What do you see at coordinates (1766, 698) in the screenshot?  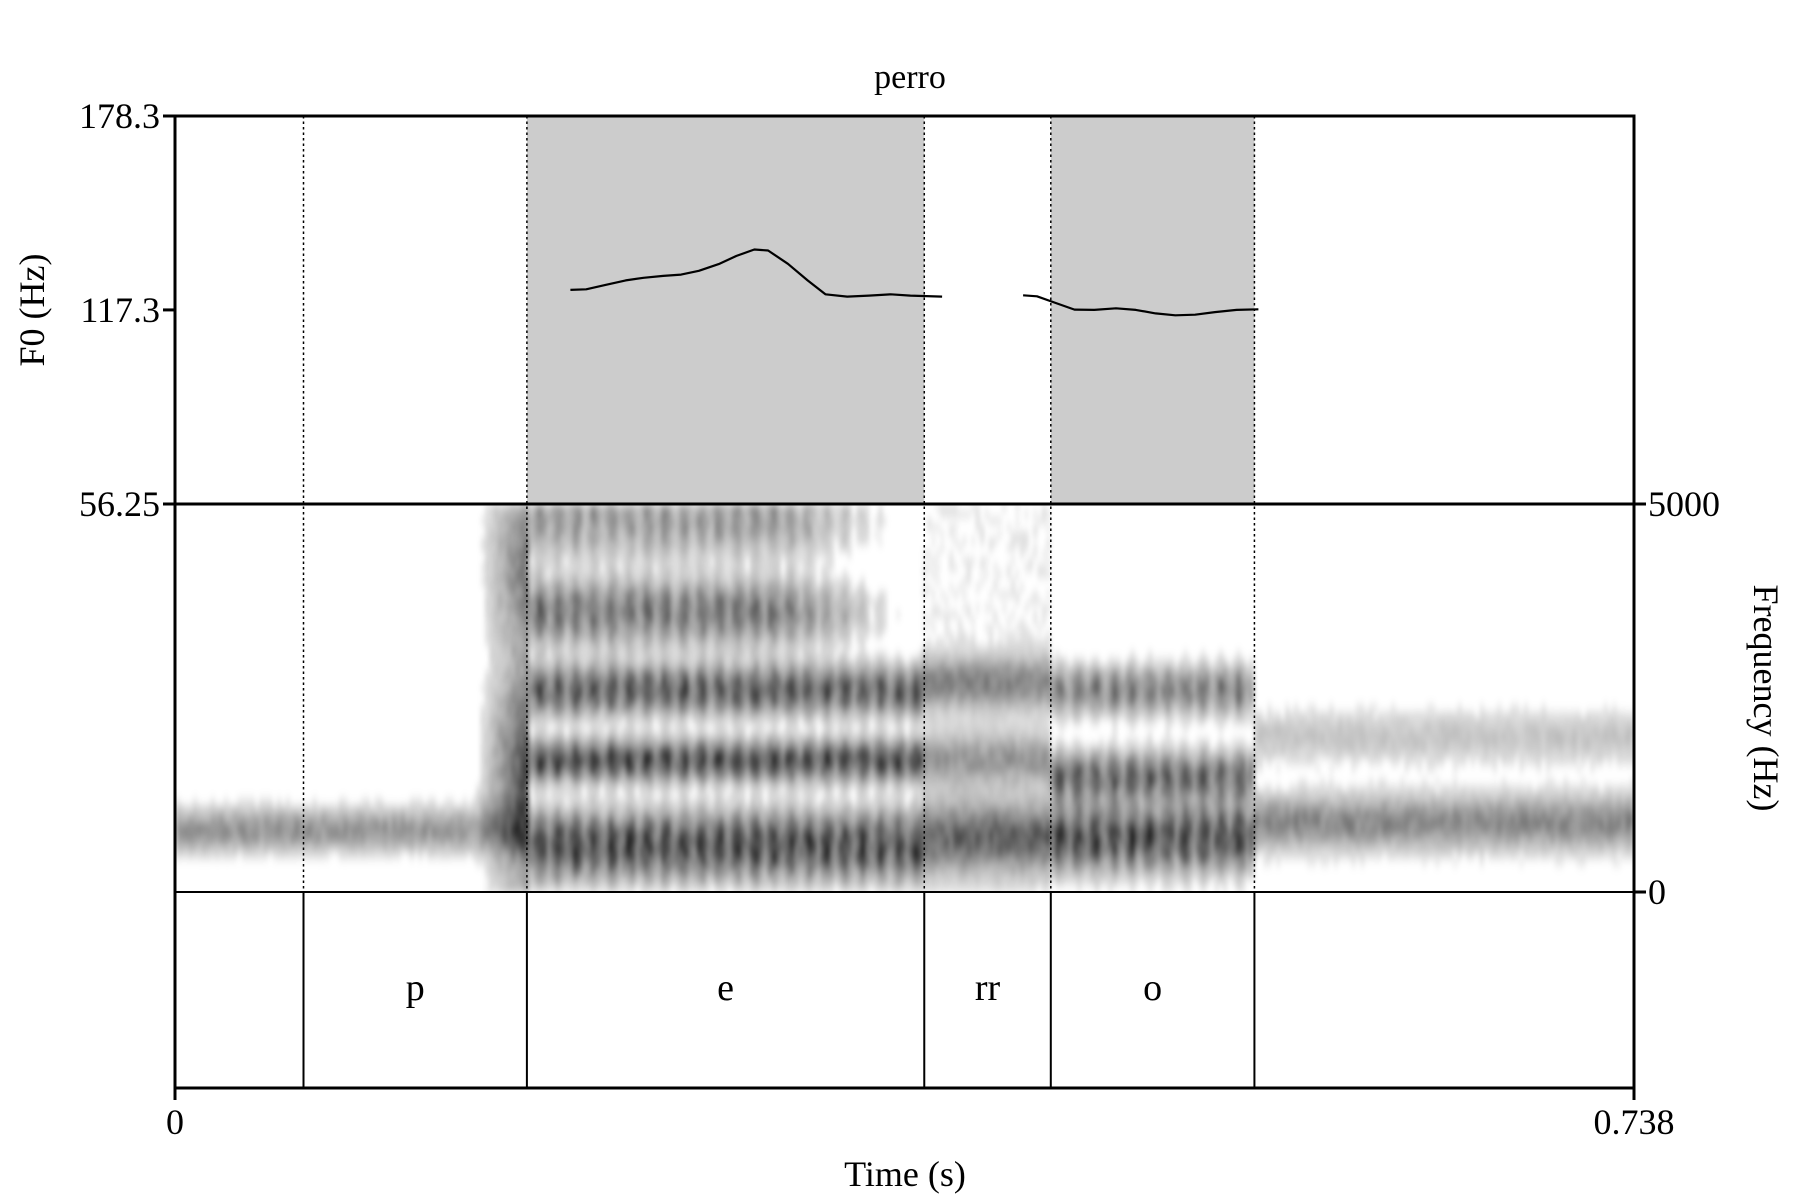 I see `y-axis-label-right: Frequency (Hz)` at bounding box center [1766, 698].